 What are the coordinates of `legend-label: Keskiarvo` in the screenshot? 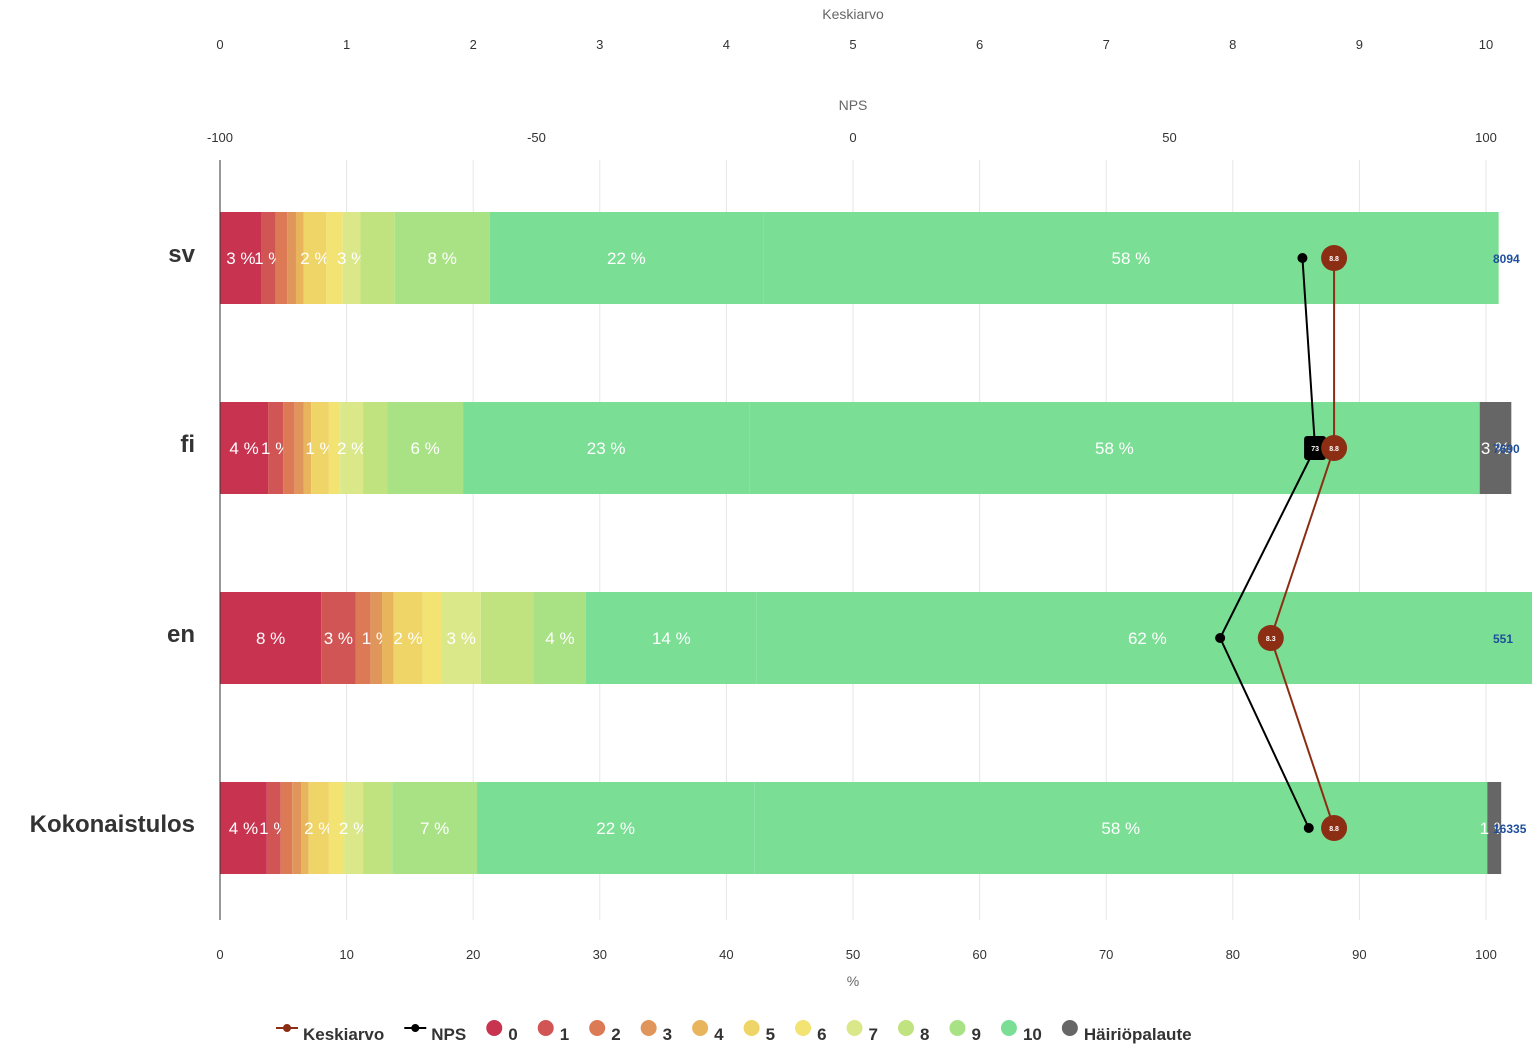 It's located at (343, 1034).